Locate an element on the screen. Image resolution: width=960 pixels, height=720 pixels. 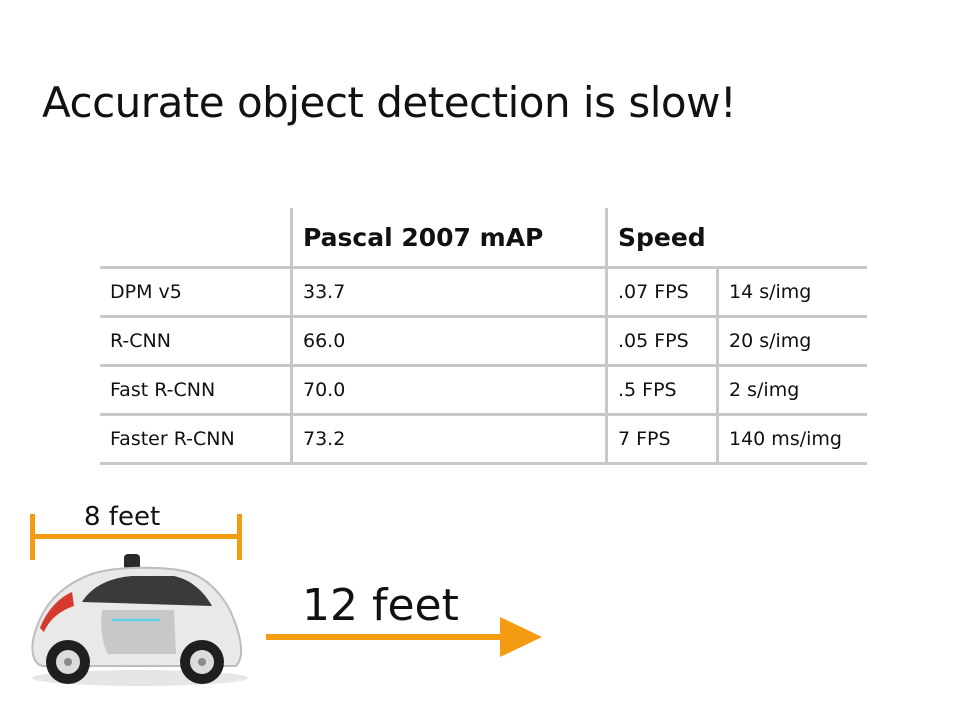
time-cell: 14 s/img is located at coordinates (791, 291).